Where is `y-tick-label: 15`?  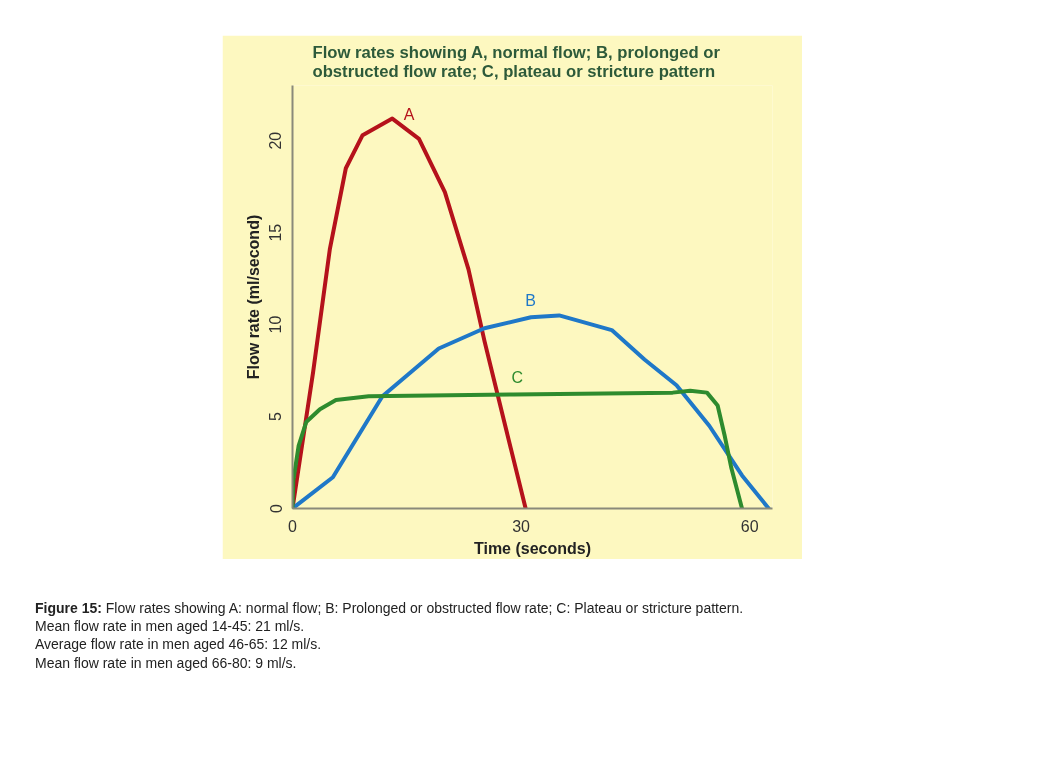 y-tick-label: 15 is located at coordinates (276, 232).